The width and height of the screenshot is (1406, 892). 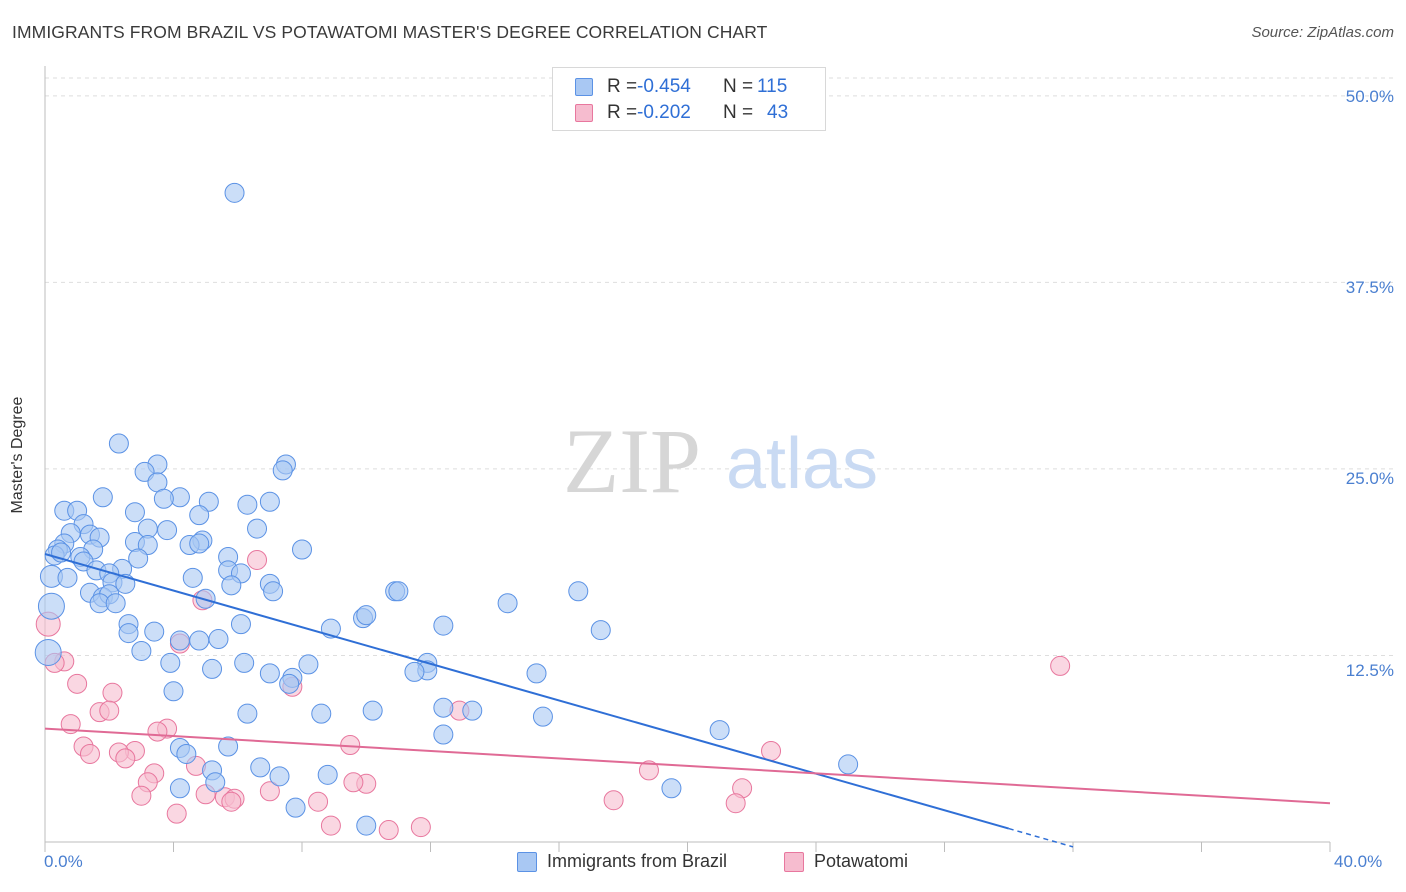 I want to click on r-value: -0.202, so click(x=664, y=112).